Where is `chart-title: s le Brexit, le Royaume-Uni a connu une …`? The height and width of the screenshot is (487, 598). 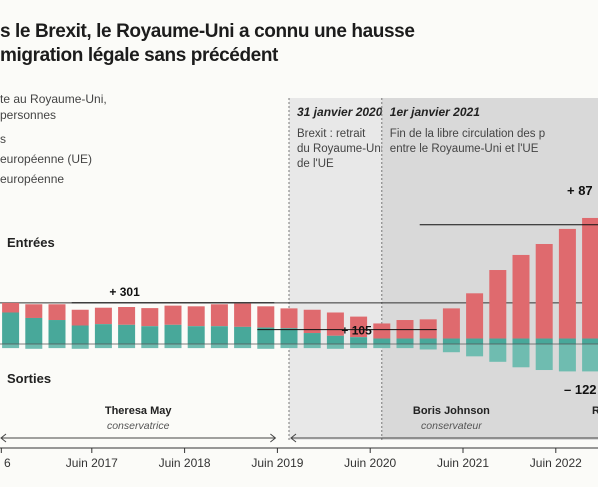
chart-title: s le Brexit, le Royaume-Uni a connu une … is located at coordinates (207, 43).